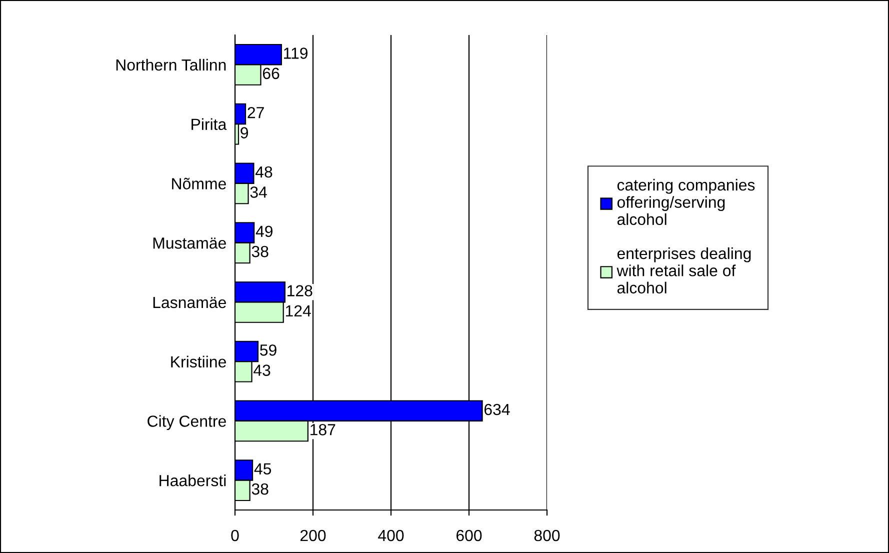 The height and width of the screenshot is (553, 889). Describe the element at coordinates (469, 536) in the screenshot. I see `x-tick-label: 600` at that location.